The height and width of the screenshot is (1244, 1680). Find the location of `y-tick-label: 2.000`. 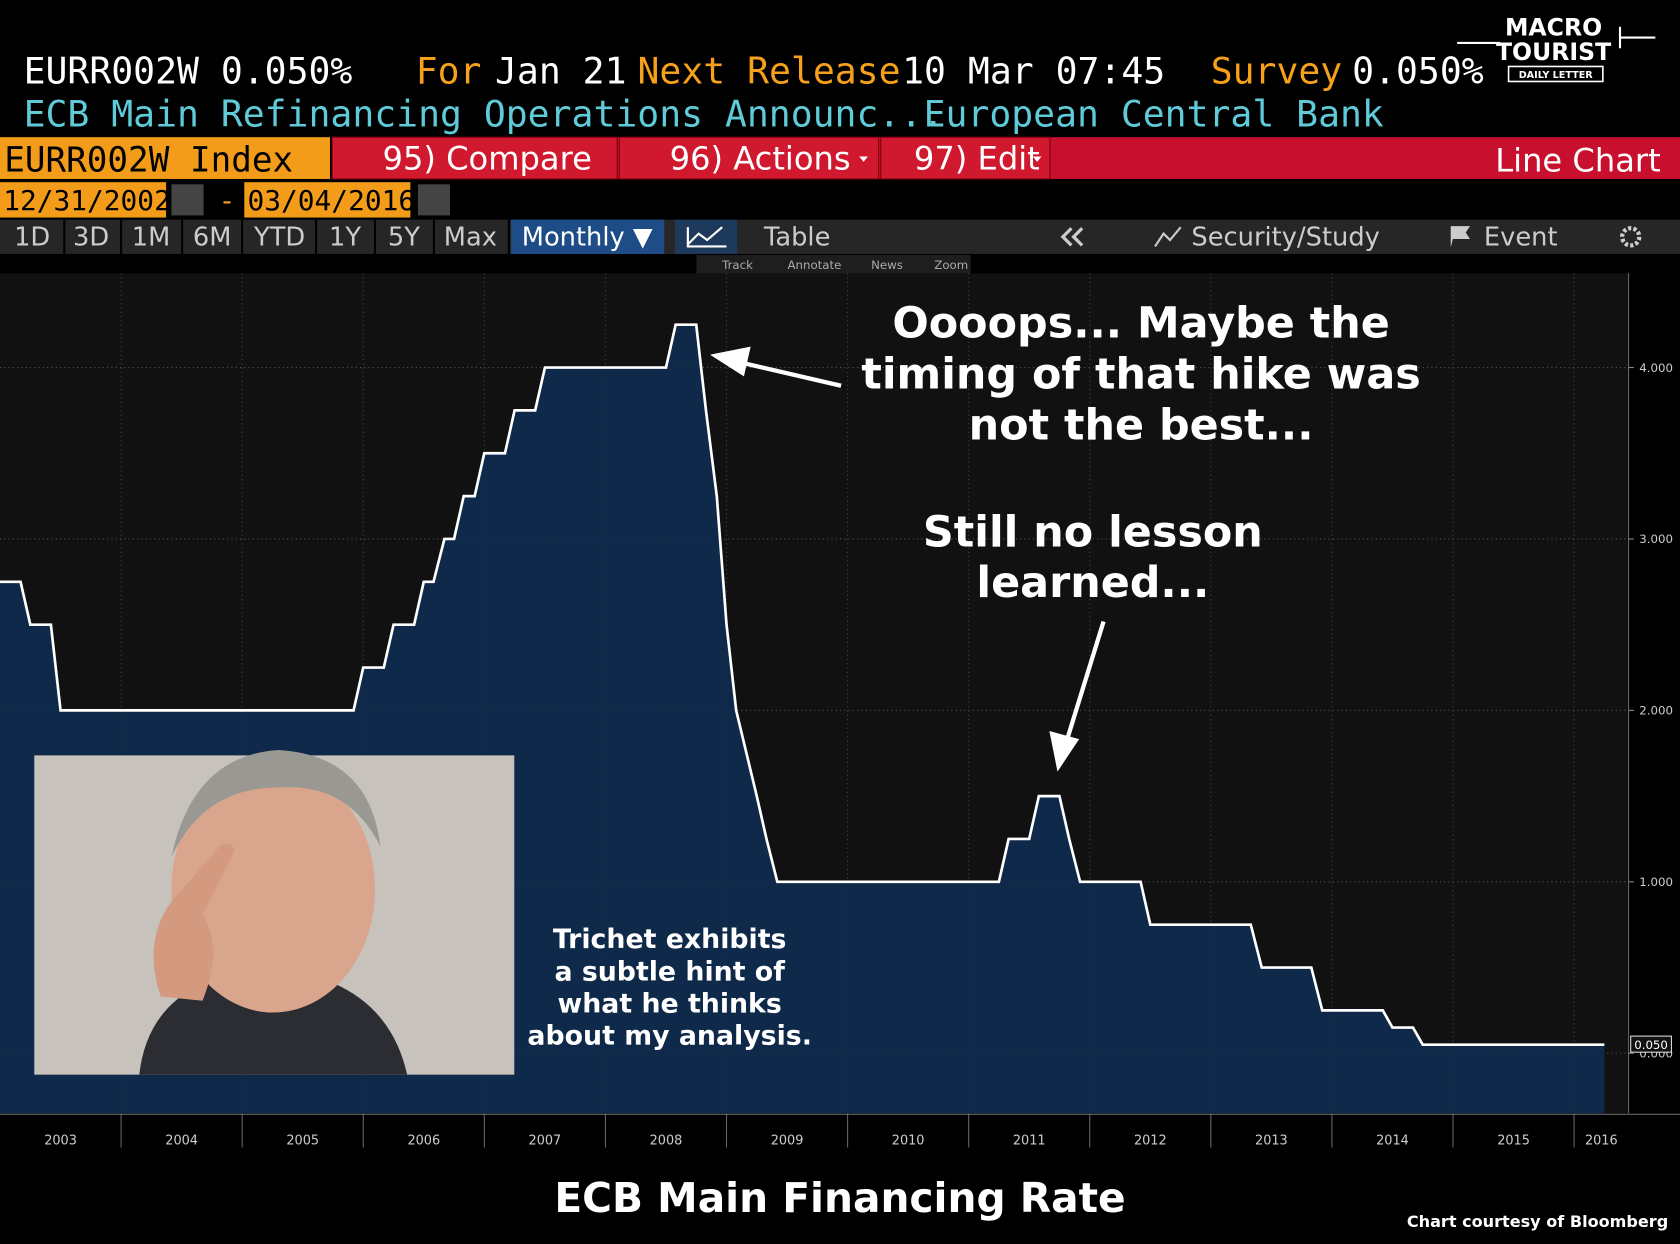

y-tick-label: 2.000 is located at coordinates (1656, 711).